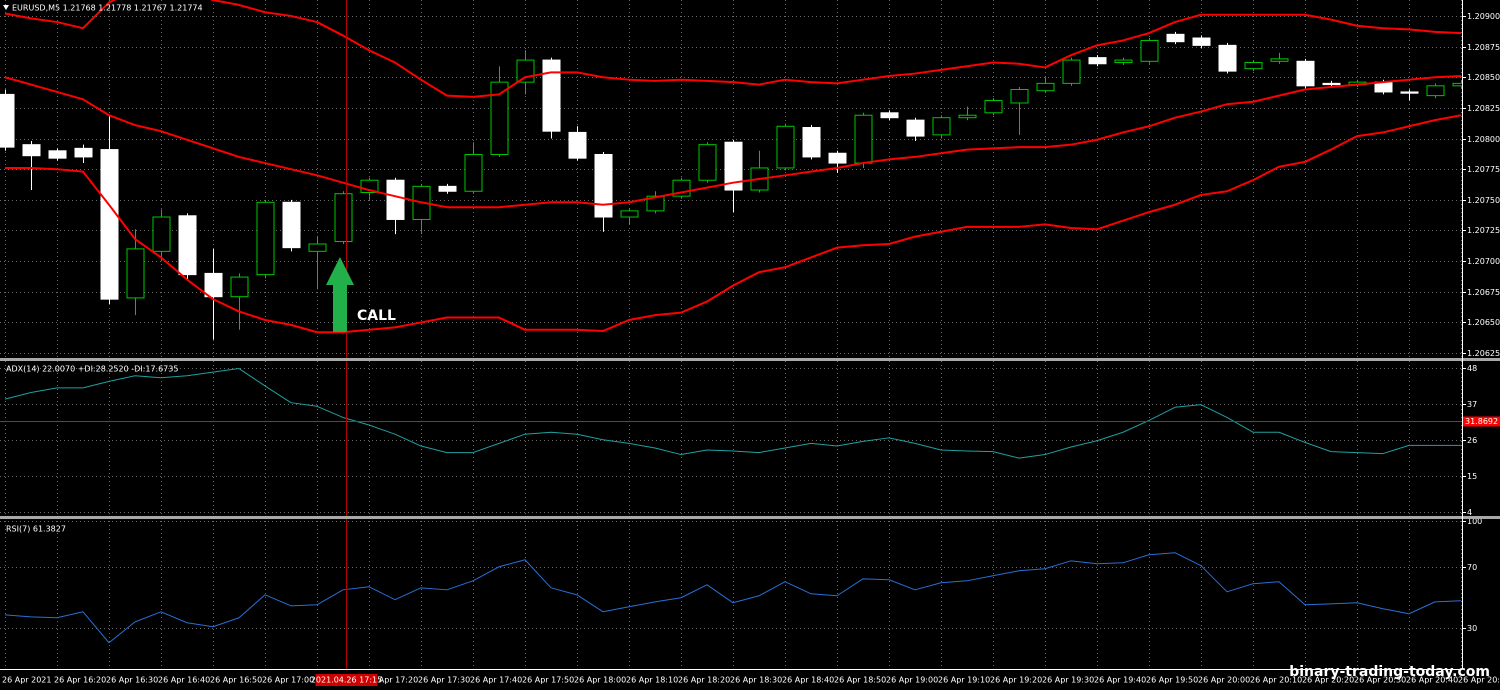 Image resolution: width=1500 pixels, height=690 pixels. I want to click on x-tick-label: 26 Apr 18:00, so click(600, 680).